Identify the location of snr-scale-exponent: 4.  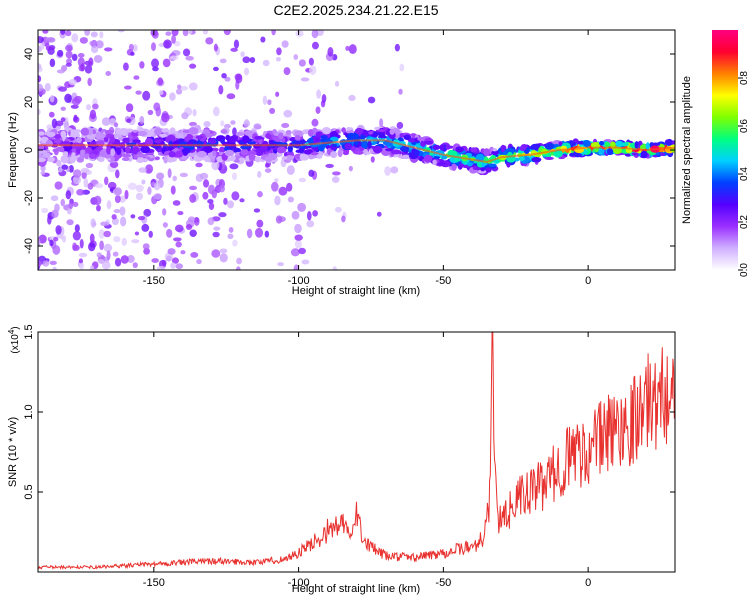
(11, 331).